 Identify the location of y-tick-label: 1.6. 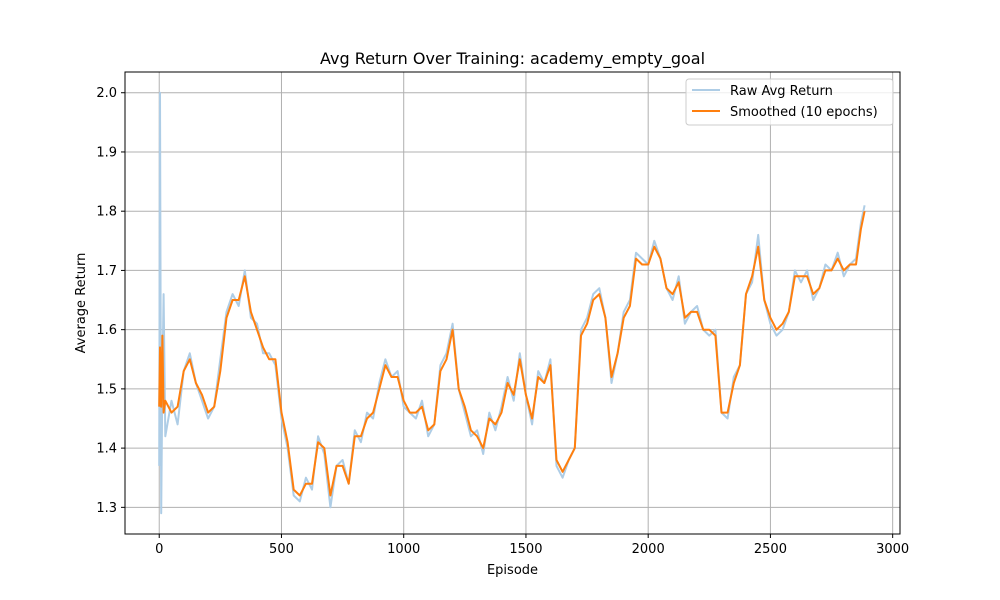
(106, 330).